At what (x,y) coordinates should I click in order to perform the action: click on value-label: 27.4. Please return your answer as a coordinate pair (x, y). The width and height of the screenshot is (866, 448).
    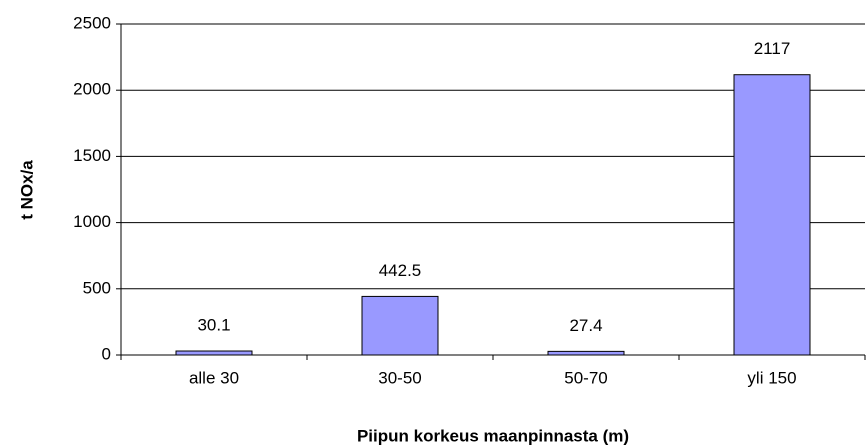
    Looking at the image, I should click on (585, 325).